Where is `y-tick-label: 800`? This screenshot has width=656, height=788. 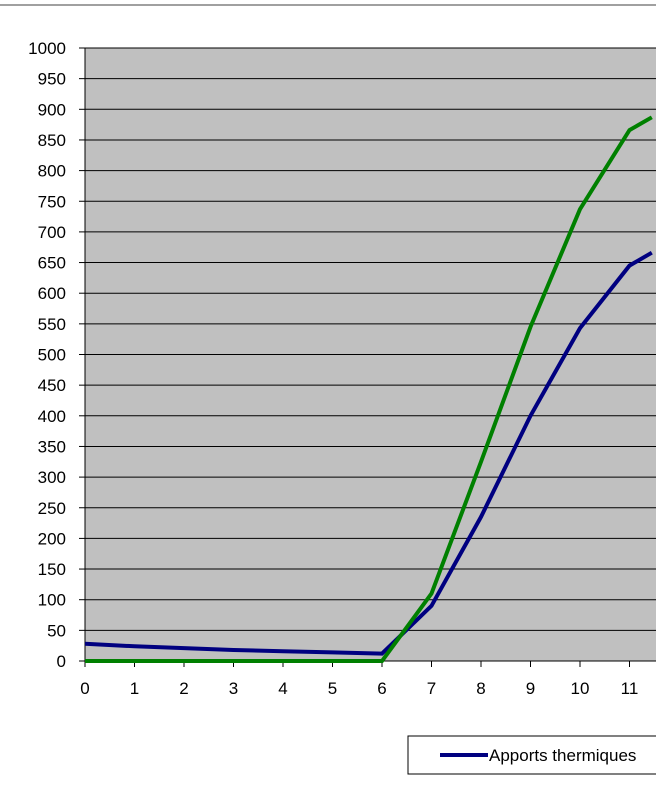
y-tick-label: 800 is located at coordinates (52, 171).